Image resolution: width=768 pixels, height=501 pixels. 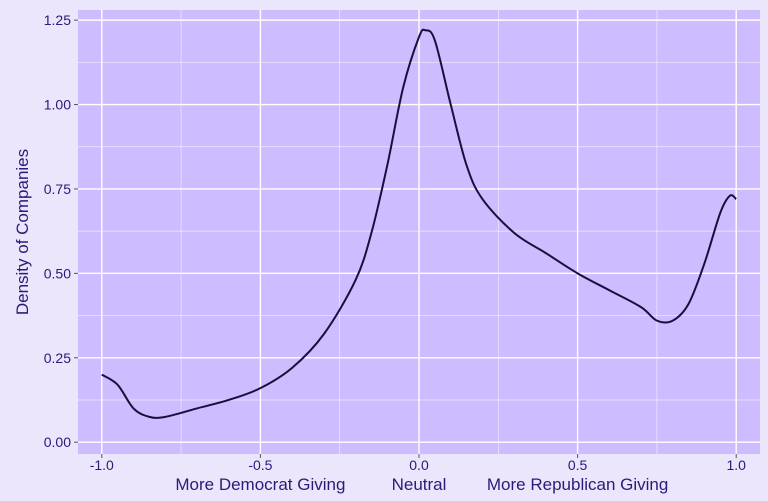 What do you see at coordinates (736, 465) in the screenshot?
I see `x-tick-label: 1.0` at bounding box center [736, 465].